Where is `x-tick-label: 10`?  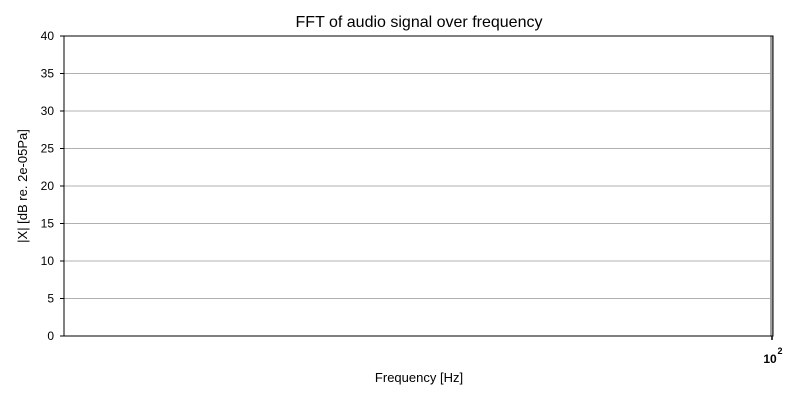 x-tick-label: 10 is located at coordinates (770, 359).